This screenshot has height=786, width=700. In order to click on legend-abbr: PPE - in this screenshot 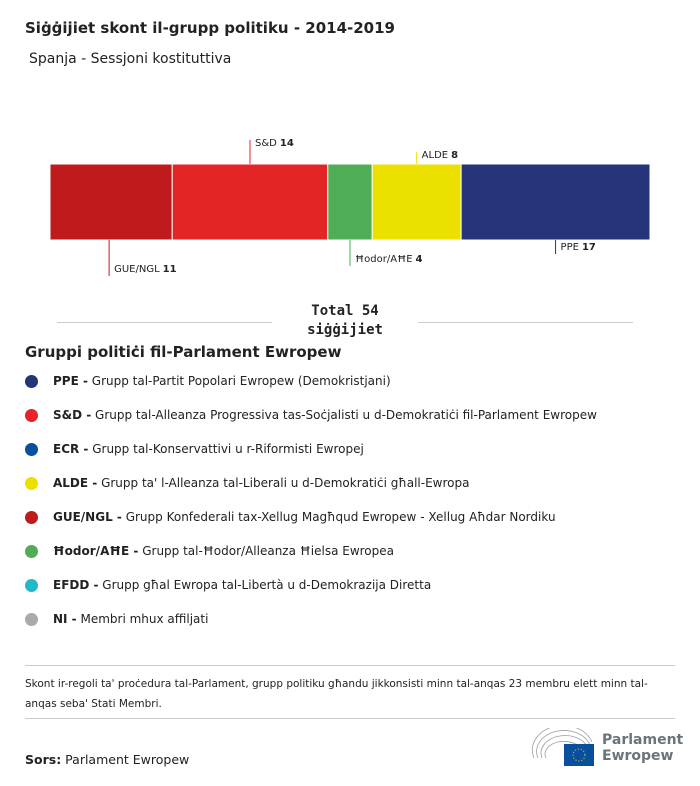, I will do `click(70, 381)`.